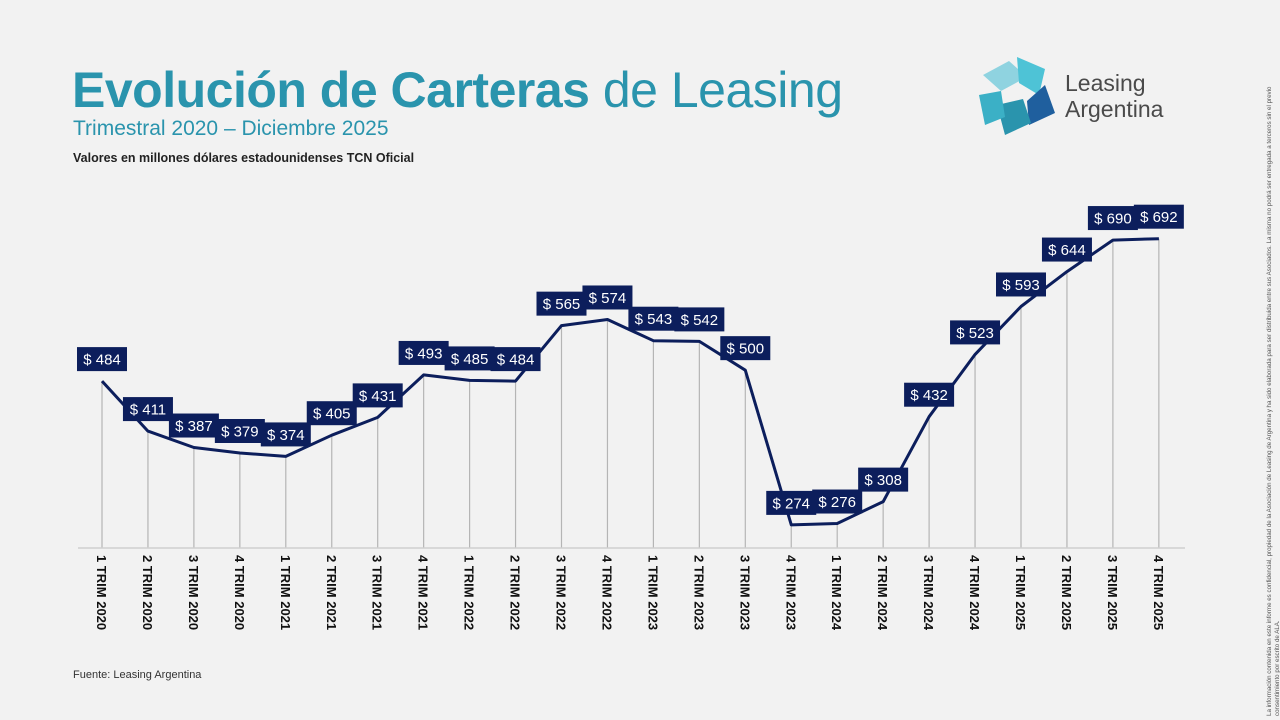 Image resolution: width=1280 pixels, height=720 pixels. I want to click on data-label-text: $ 593, so click(1021, 285).